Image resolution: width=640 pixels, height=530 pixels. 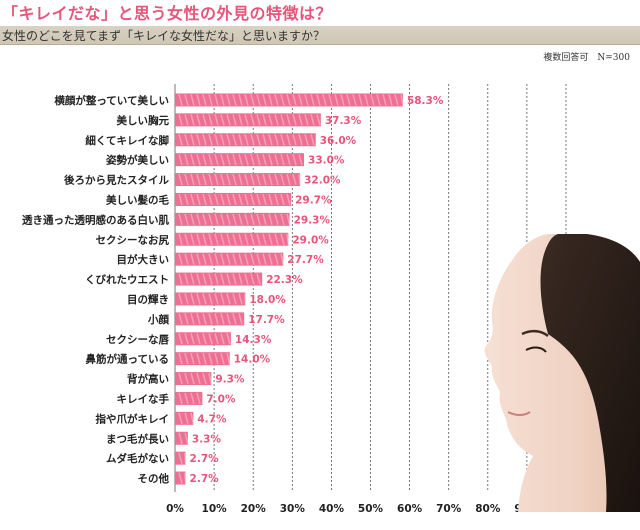 I want to click on category-label: キレイな手, so click(x=143, y=398).